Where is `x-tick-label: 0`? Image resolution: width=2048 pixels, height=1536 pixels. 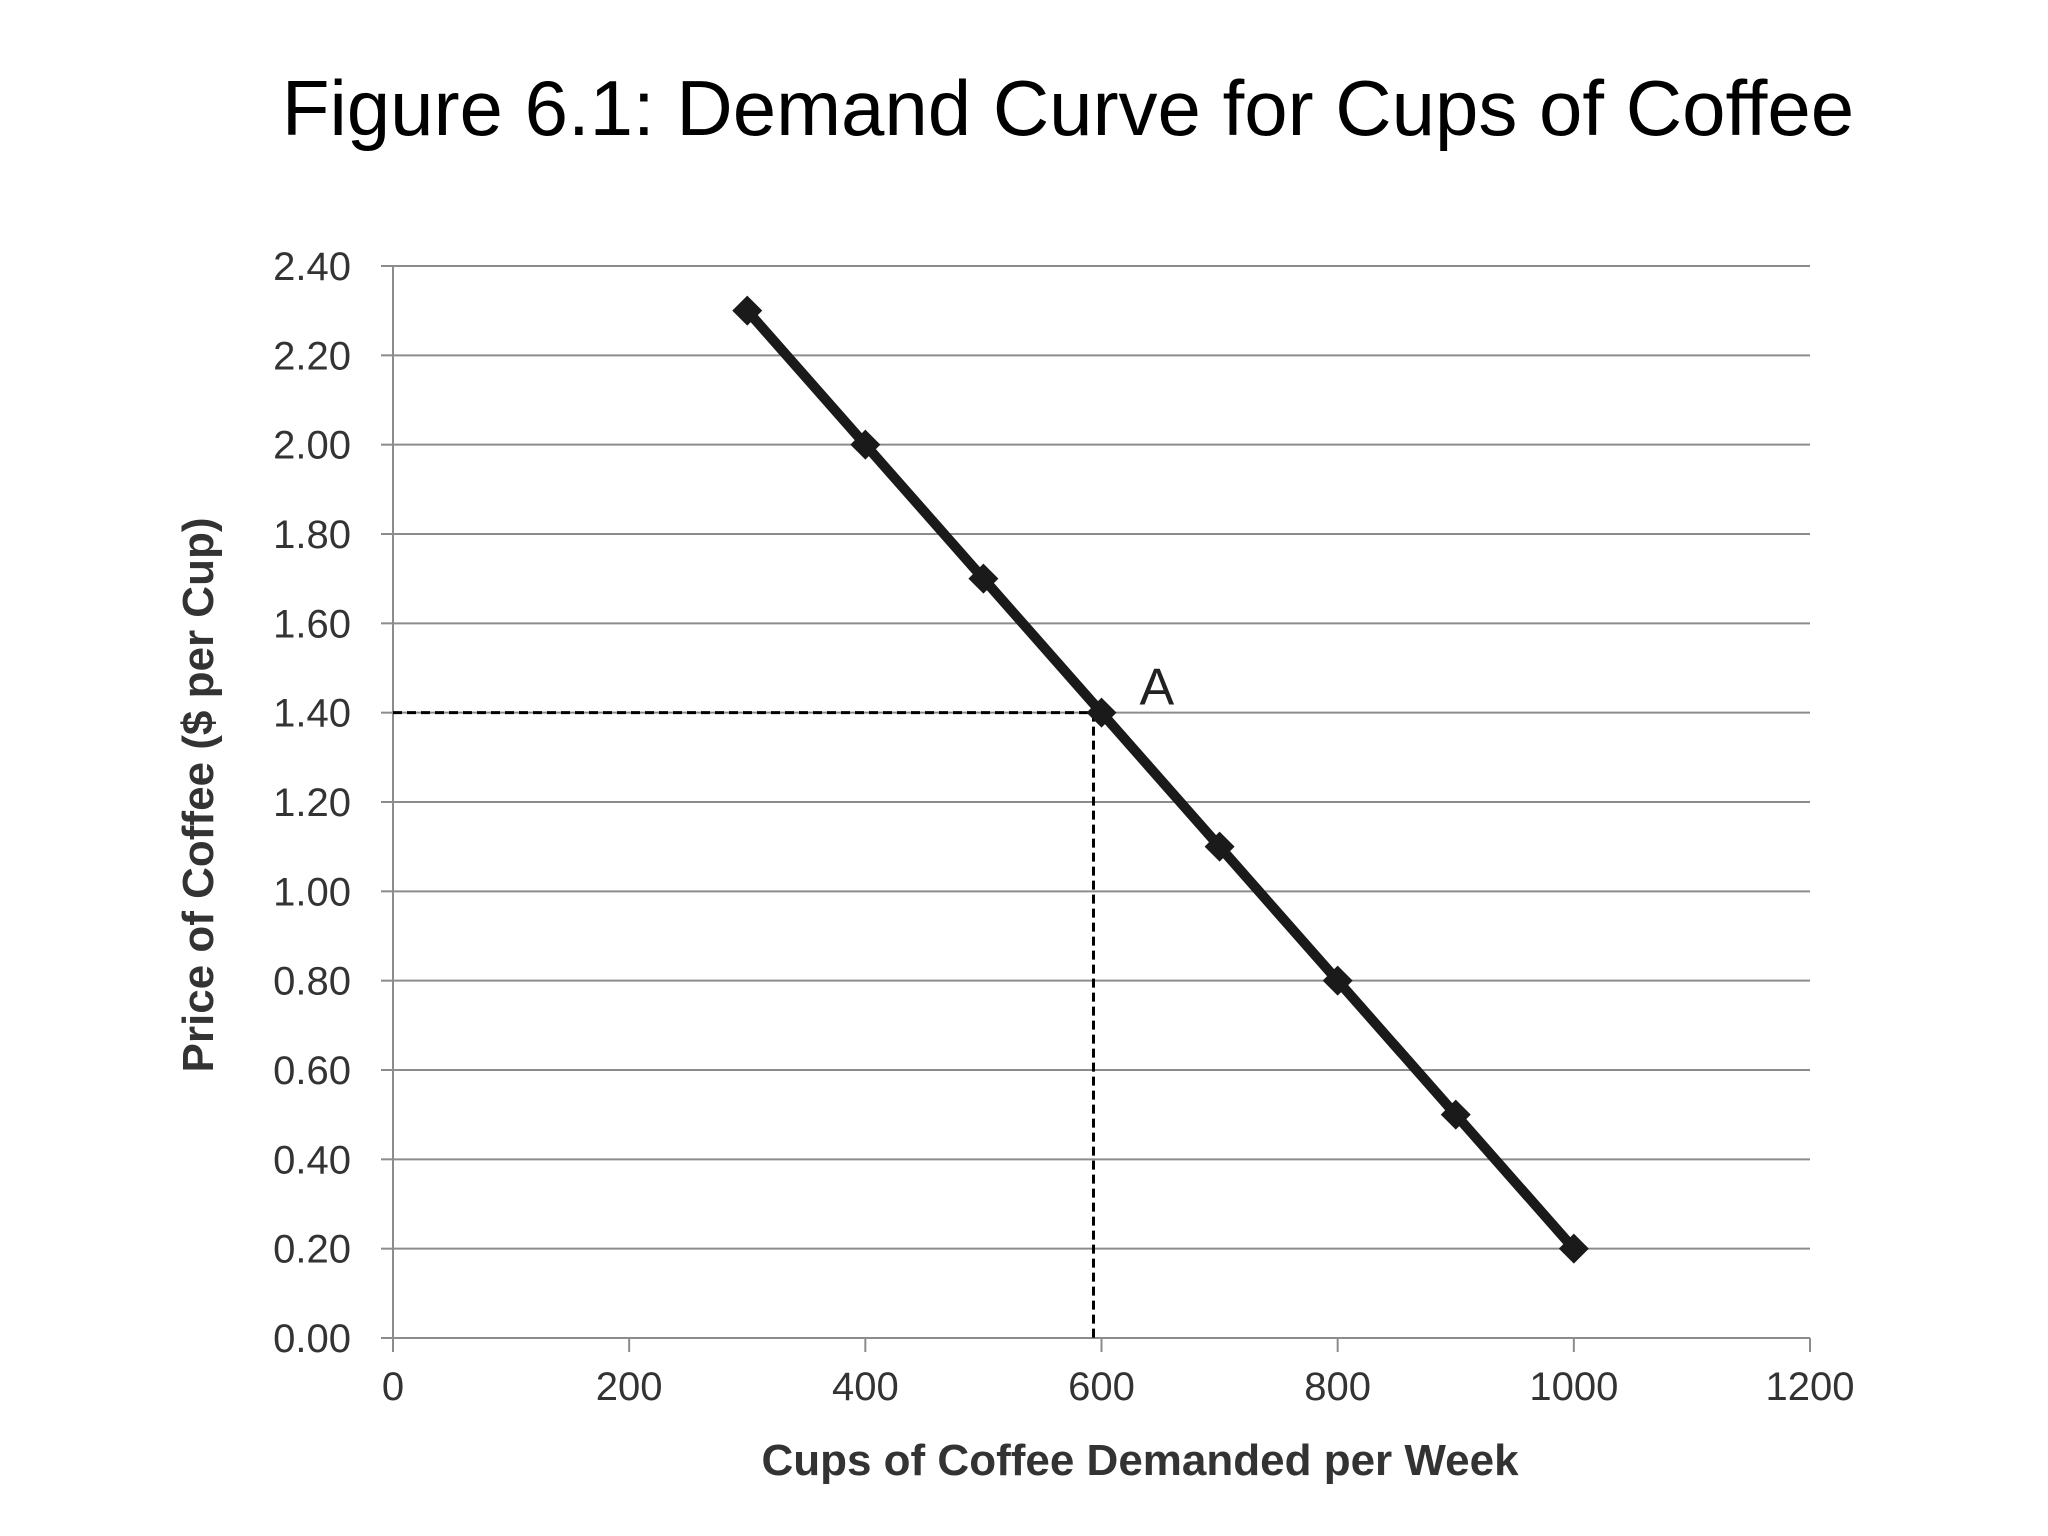
x-tick-label: 0 is located at coordinates (393, 1387).